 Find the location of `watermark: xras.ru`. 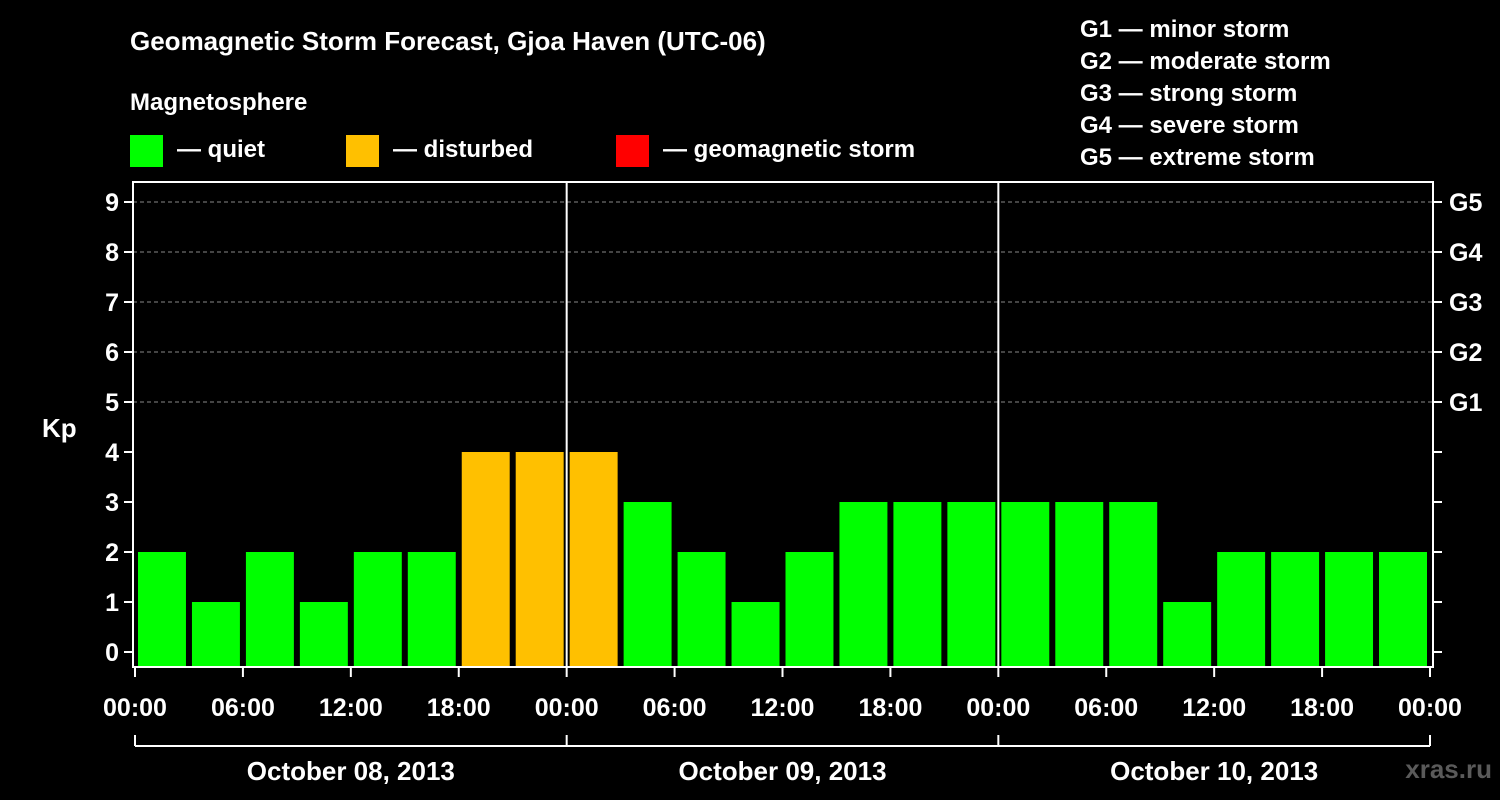

watermark: xras.ru is located at coordinates (1448, 769).